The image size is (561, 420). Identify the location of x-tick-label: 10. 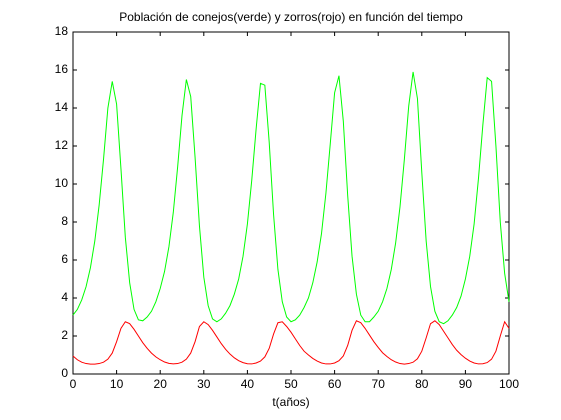
(117, 384).